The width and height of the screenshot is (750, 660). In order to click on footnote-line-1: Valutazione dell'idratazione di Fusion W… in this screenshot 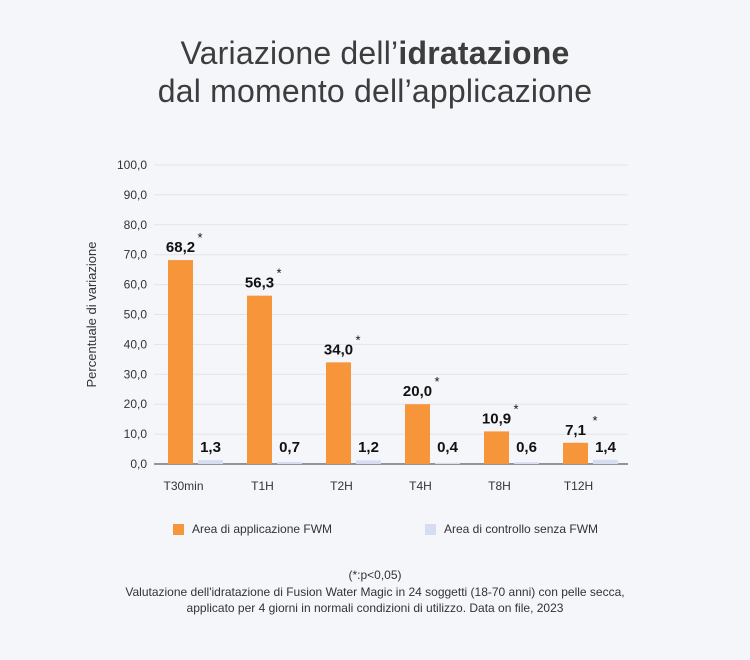, I will do `click(375, 592)`.